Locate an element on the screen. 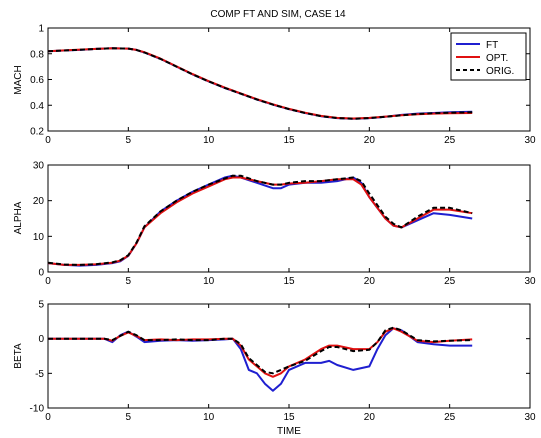  mach-xtick-label: 20 is located at coordinates (370, 140).